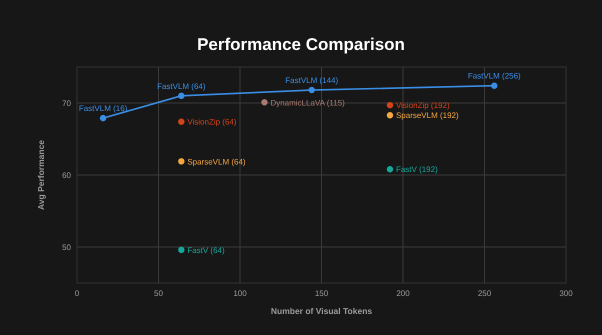  I want to click on annotation: FastV (64), so click(206, 250).